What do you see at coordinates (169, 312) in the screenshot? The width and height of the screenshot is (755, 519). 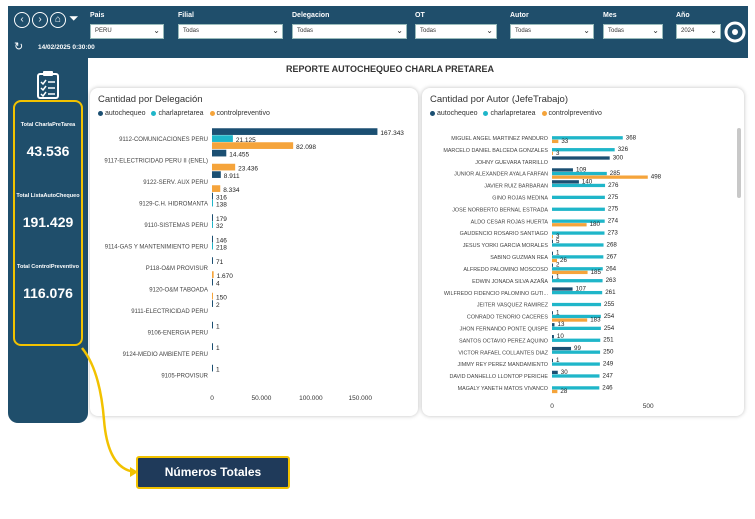 I see `category-label: 9111-ELECTRICIDAD PERU` at bounding box center [169, 312].